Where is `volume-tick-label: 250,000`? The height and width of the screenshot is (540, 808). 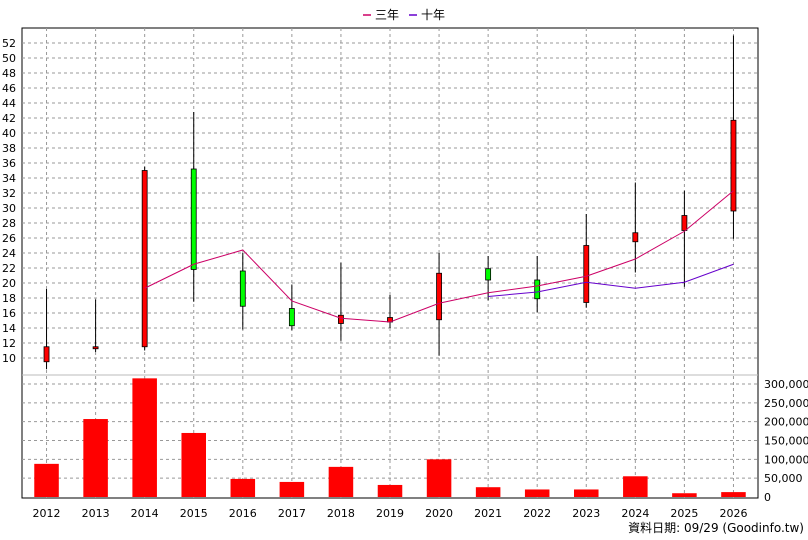 volume-tick-label: 250,000 is located at coordinates (786, 403).